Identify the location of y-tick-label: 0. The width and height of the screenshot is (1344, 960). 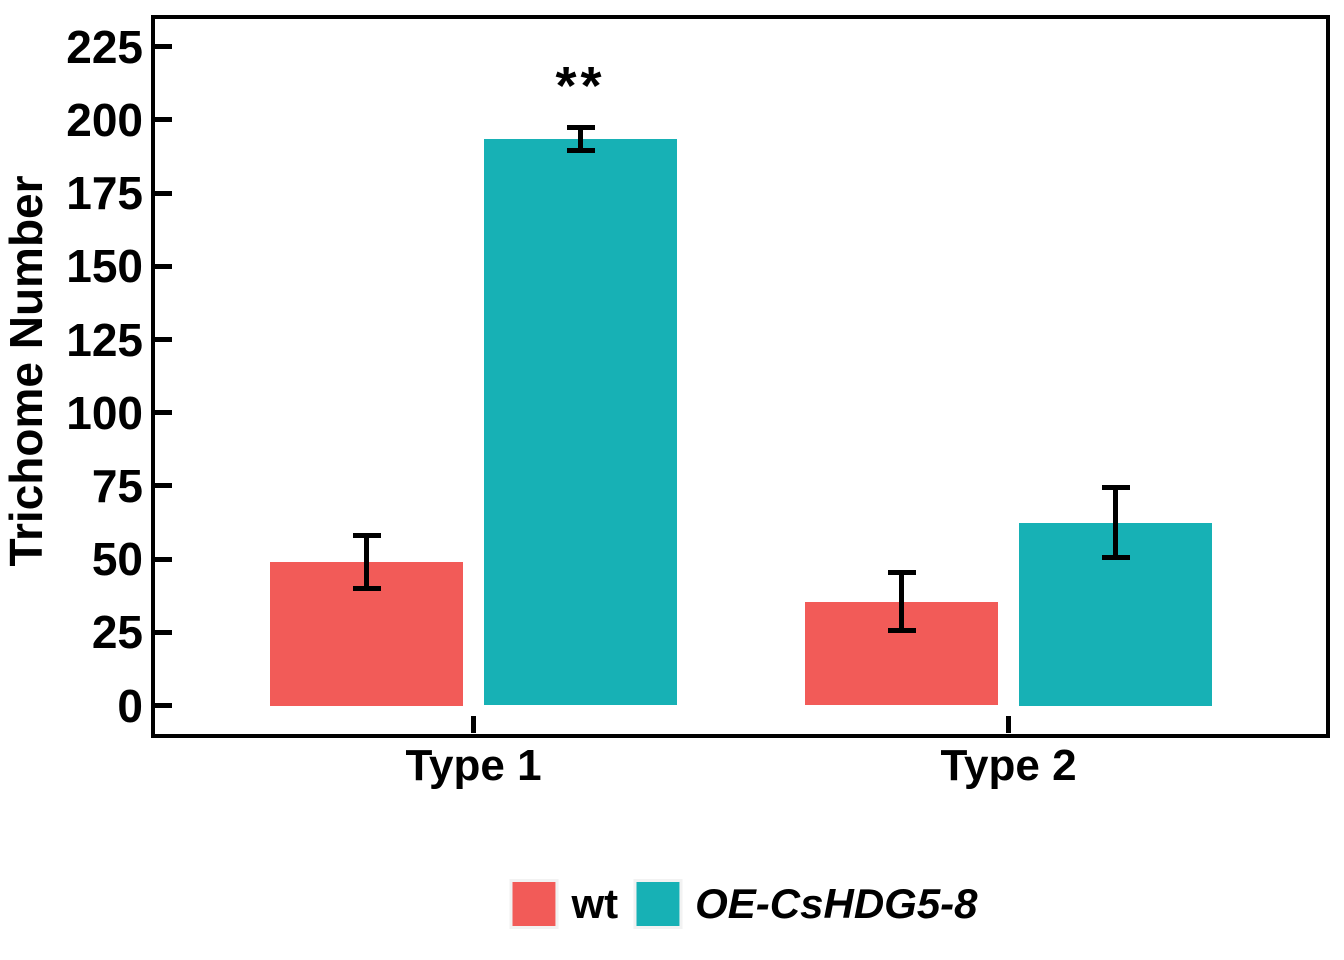
(130, 705).